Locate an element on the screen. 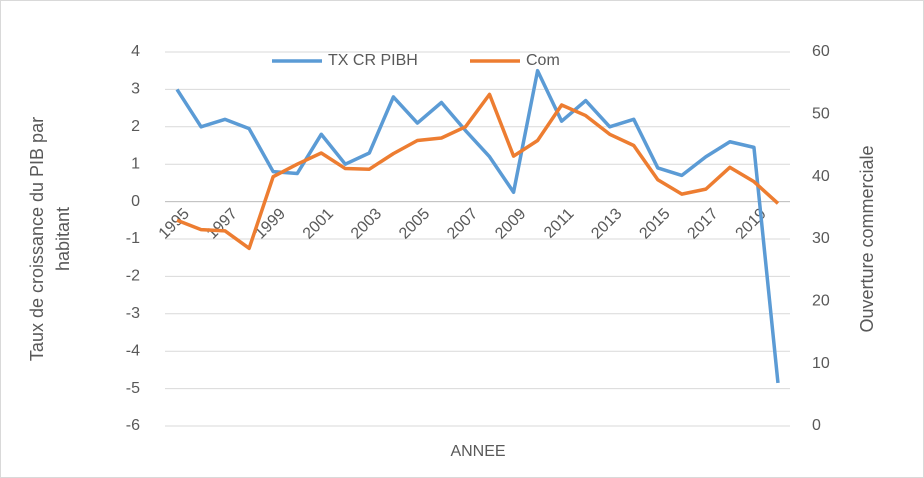  y-tick-label: -3 is located at coordinates (133, 313).